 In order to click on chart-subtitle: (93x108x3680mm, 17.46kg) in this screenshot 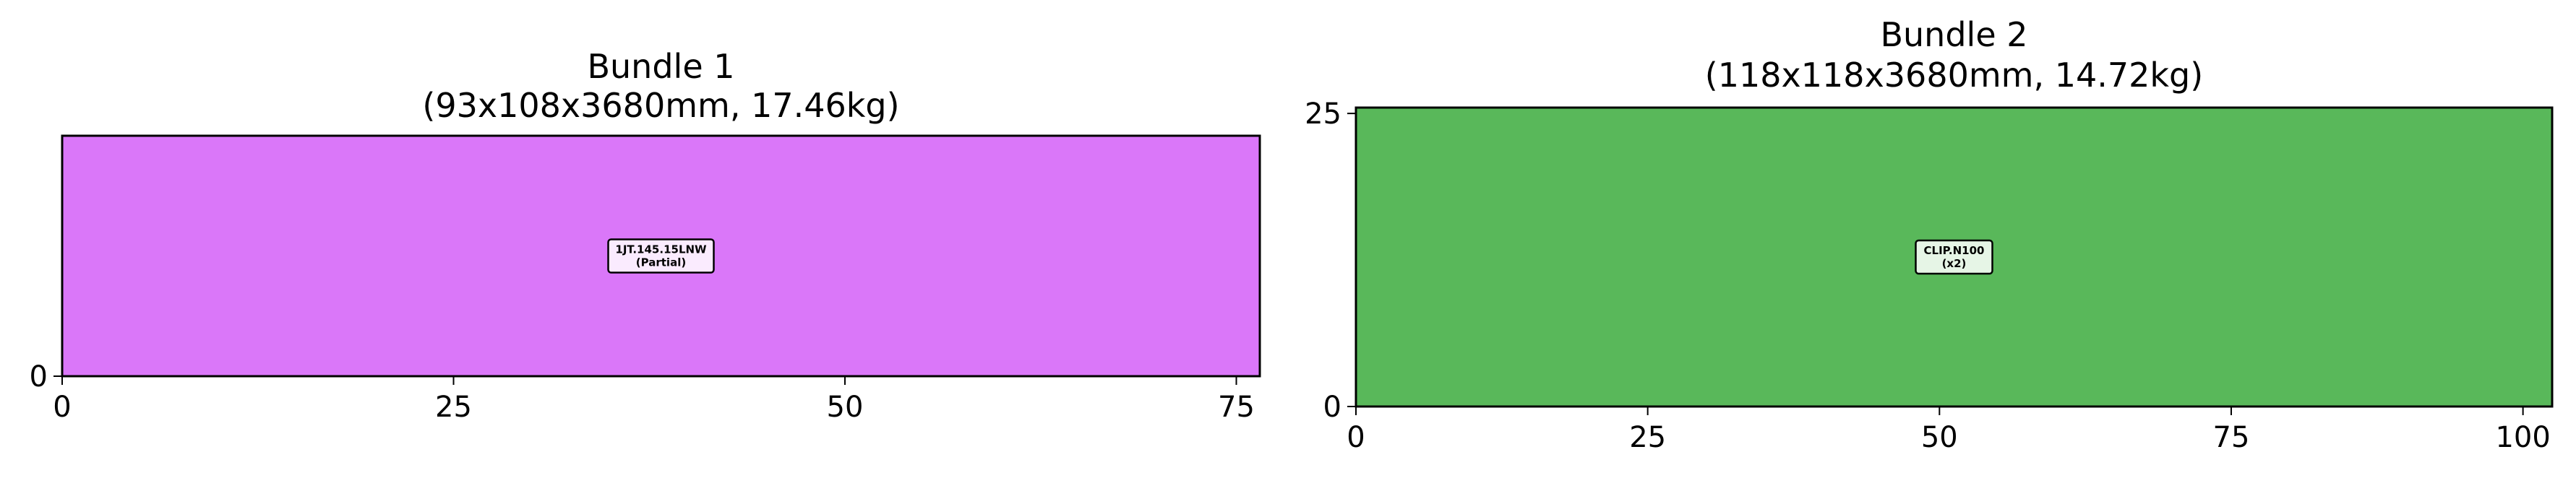, I will do `click(661, 105)`.